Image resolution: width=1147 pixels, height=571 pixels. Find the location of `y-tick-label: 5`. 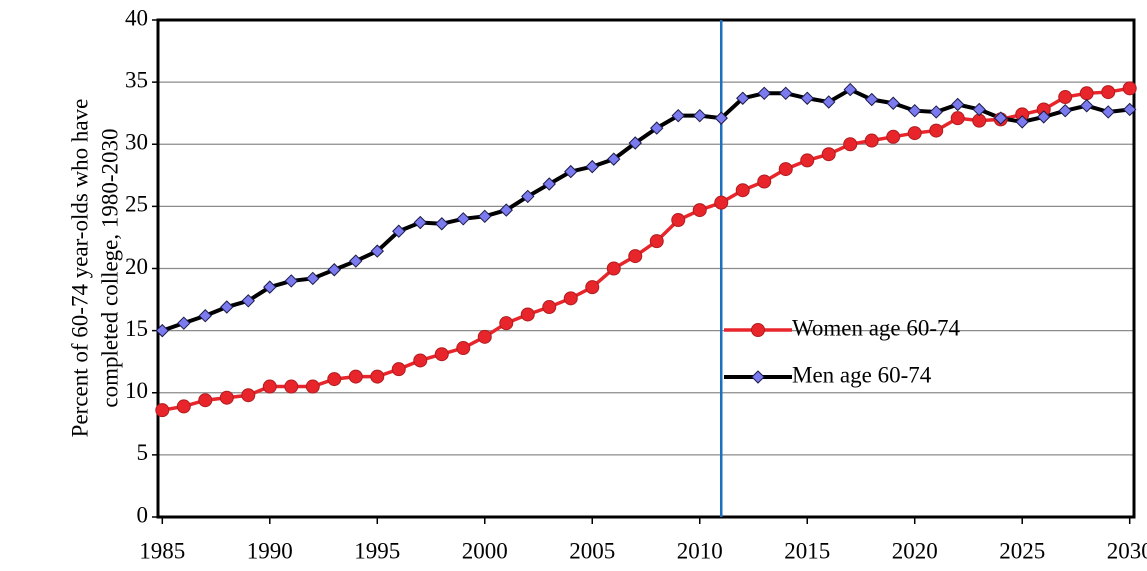

y-tick-label: 5 is located at coordinates (143, 452).